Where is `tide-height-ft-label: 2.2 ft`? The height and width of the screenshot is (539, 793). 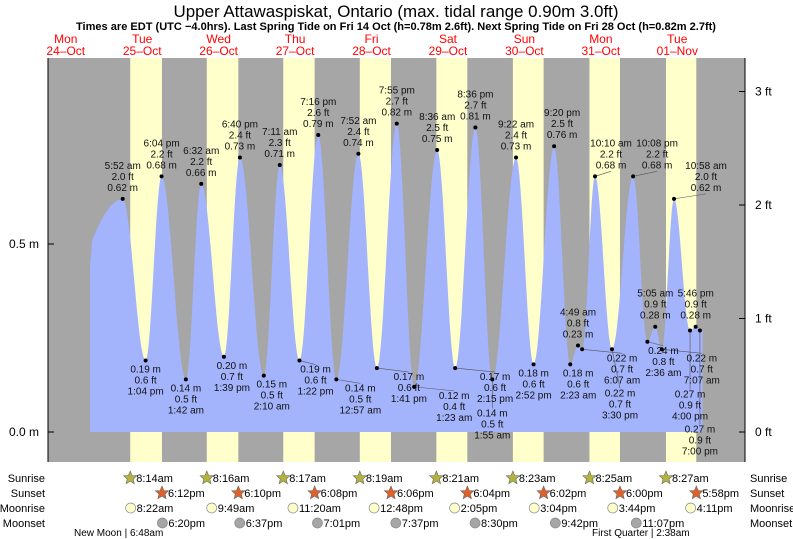 tide-height-ft-label: 2.2 ft is located at coordinates (657, 154).